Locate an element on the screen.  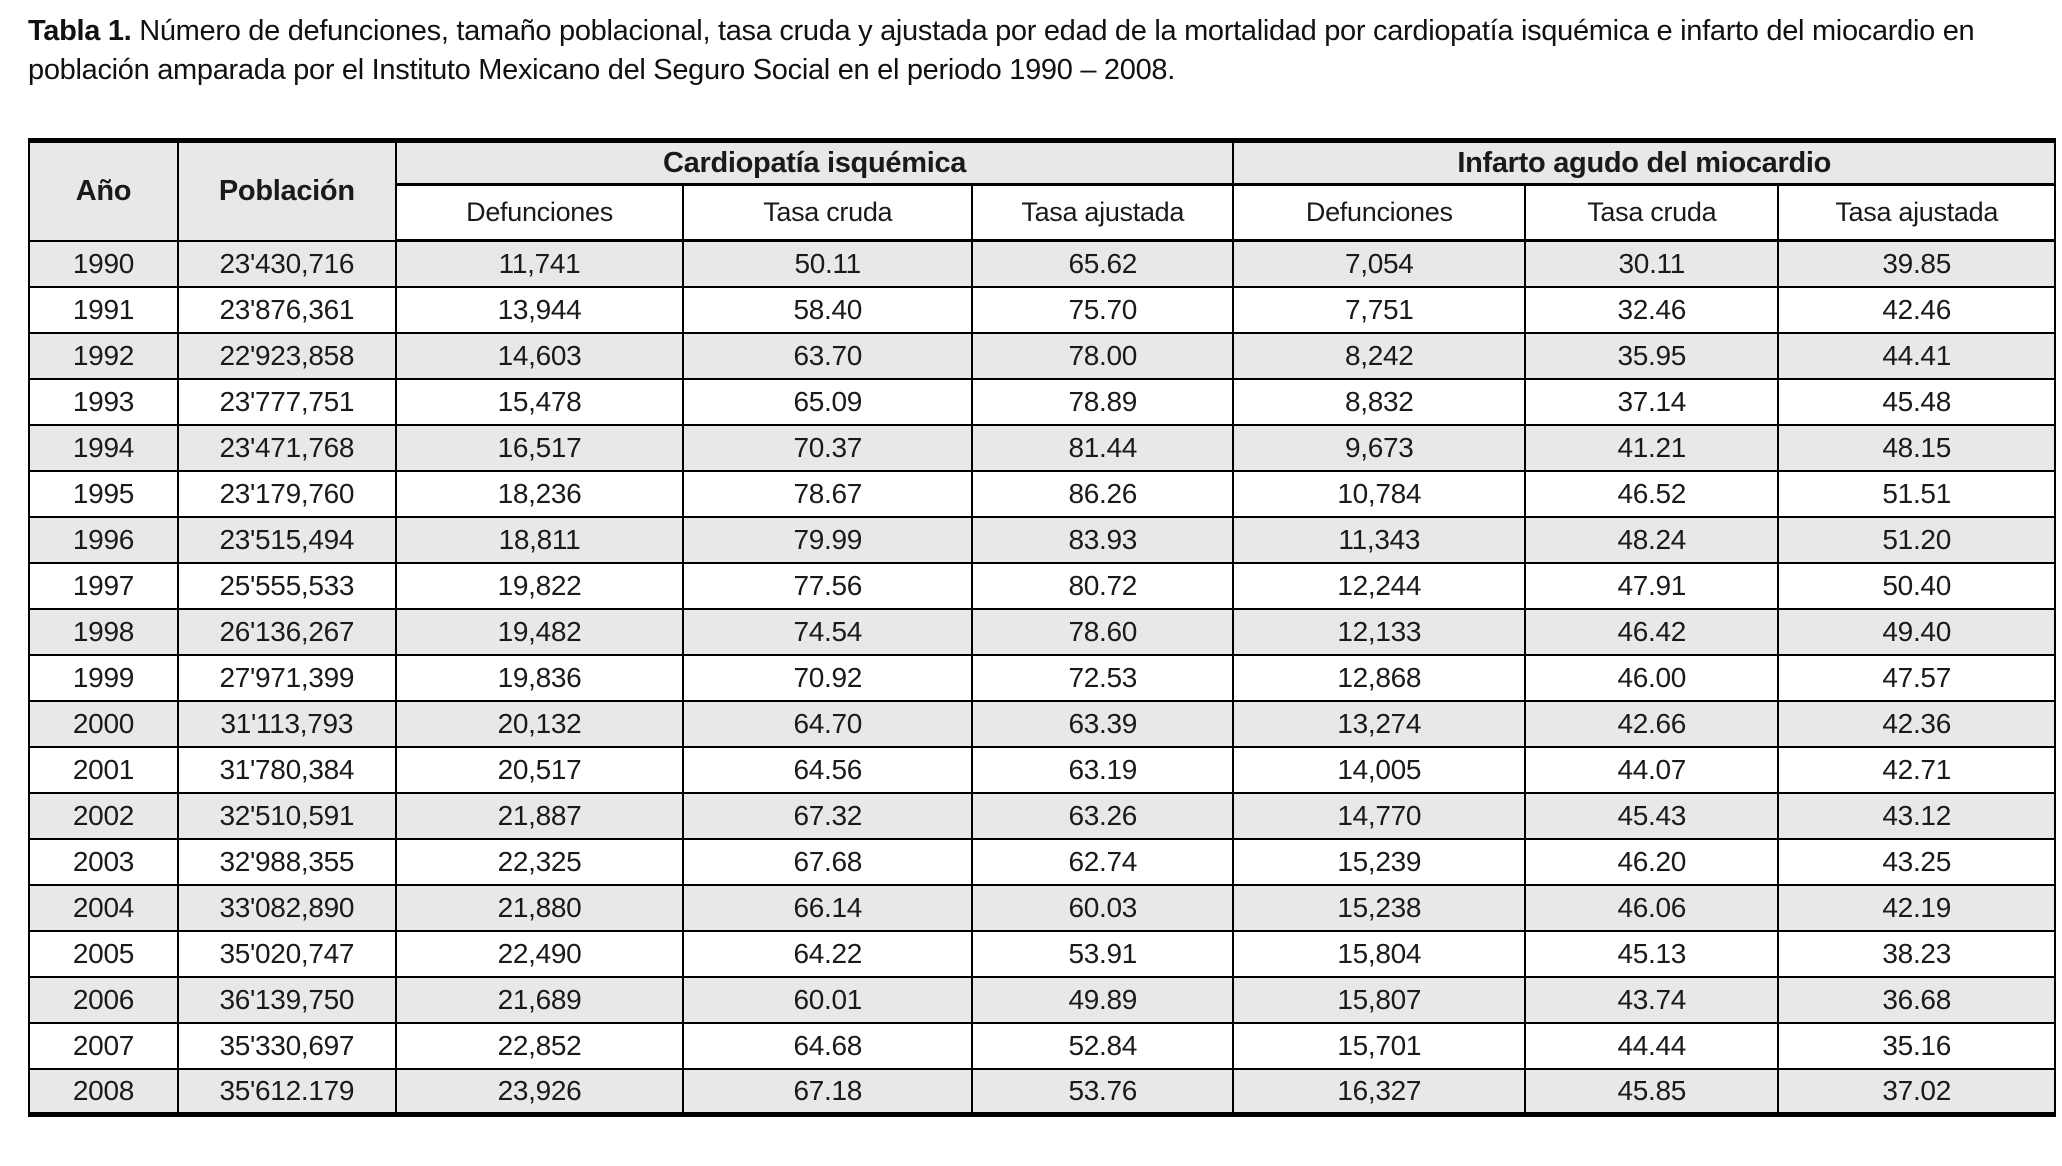
cell-ci-tasa-ajustada: 78.60 is located at coordinates (1103, 631).